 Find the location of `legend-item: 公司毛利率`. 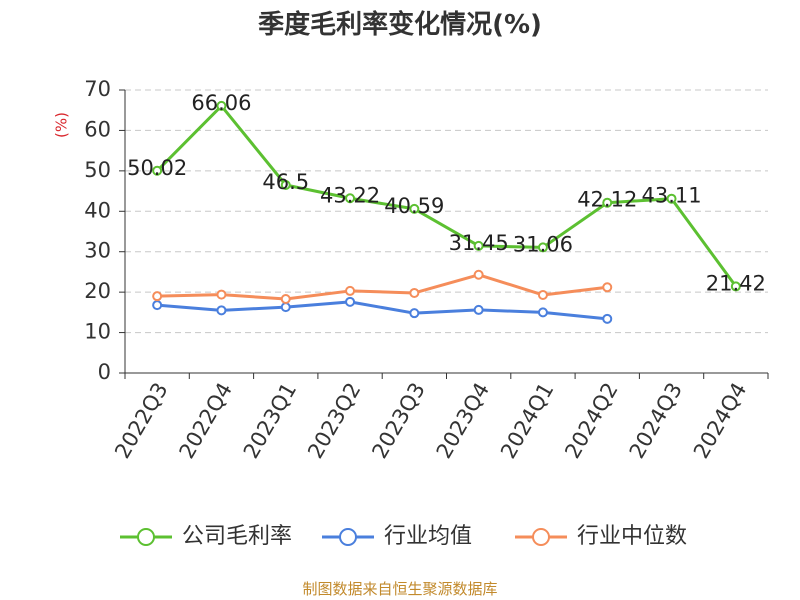

legend-item: 公司毛利率 is located at coordinates (206, 536).